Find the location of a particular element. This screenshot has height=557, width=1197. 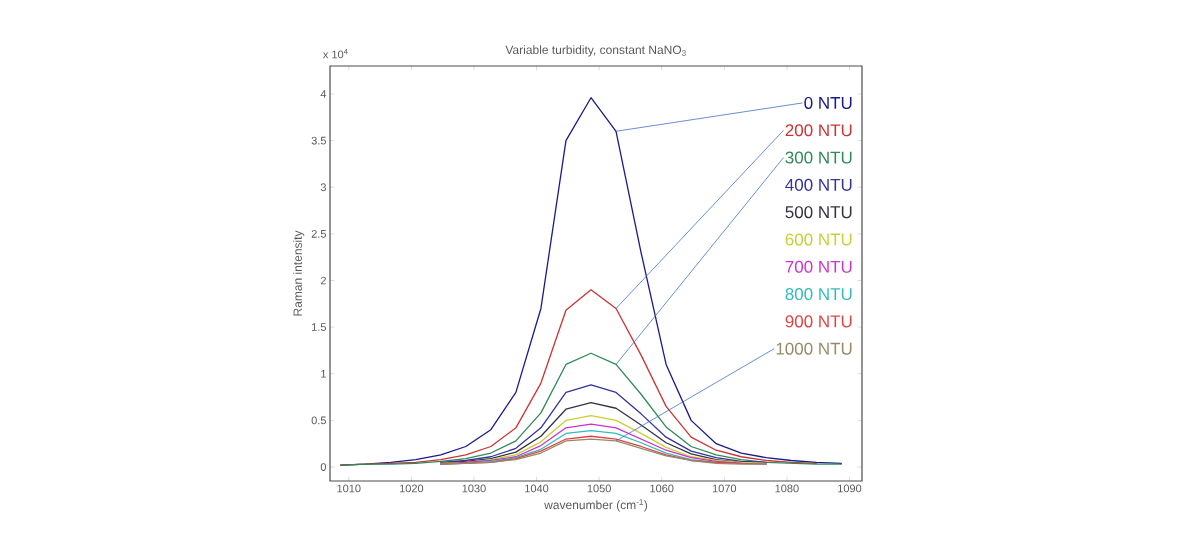

text: 300 NTU is located at coordinates (818, 157).